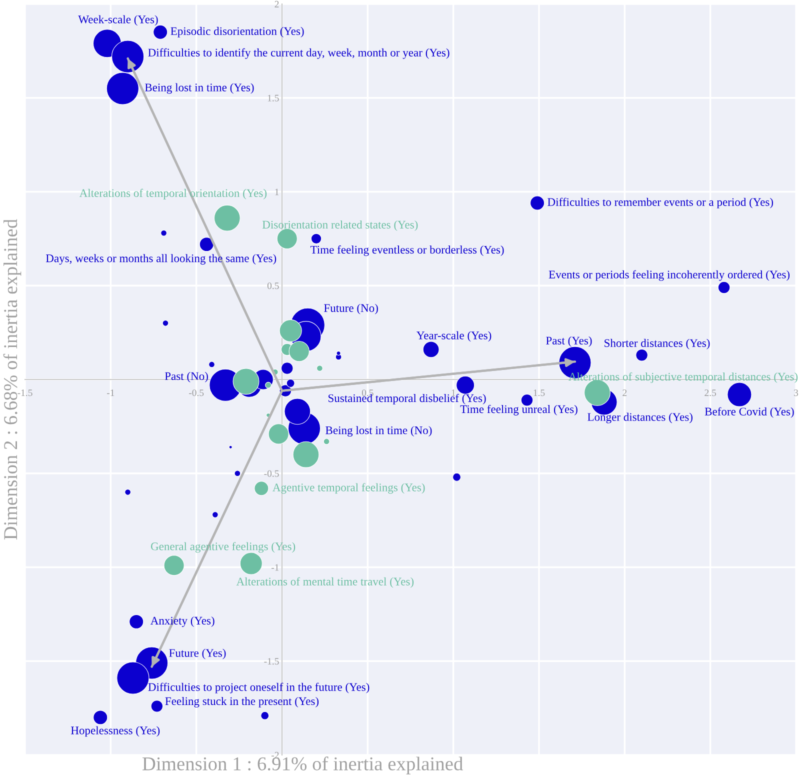 The image size is (800, 779). I want to click on annotation: Sustained temporal disbelief (Yes), so click(407, 399).